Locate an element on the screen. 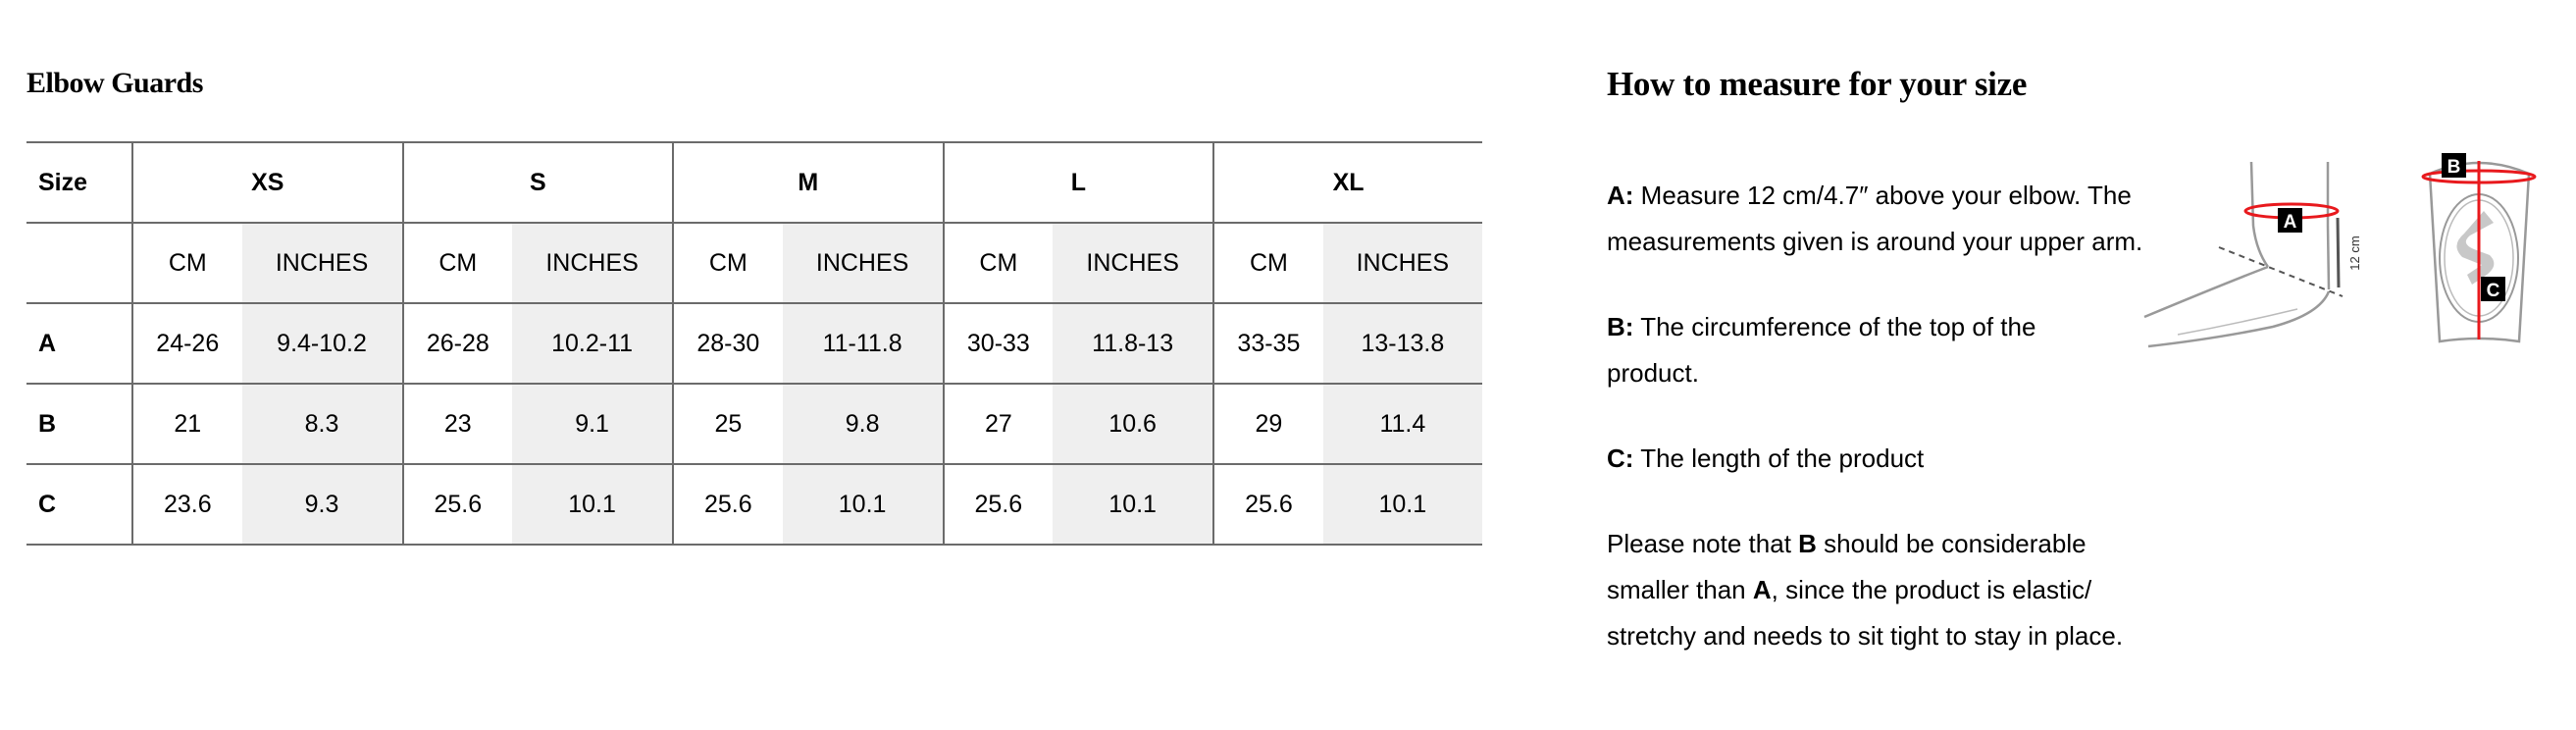 Image resolution: width=2576 pixels, height=730 pixels. table-cell: 11-11.8 is located at coordinates (863, 344).